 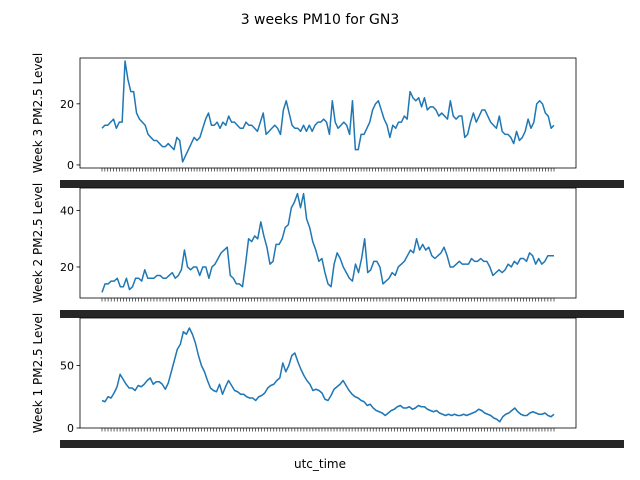 What do you see at coordinates (70, 397) in the screenshot?
I see `y-ticks: 0 50` at bounding box center [70, 397].